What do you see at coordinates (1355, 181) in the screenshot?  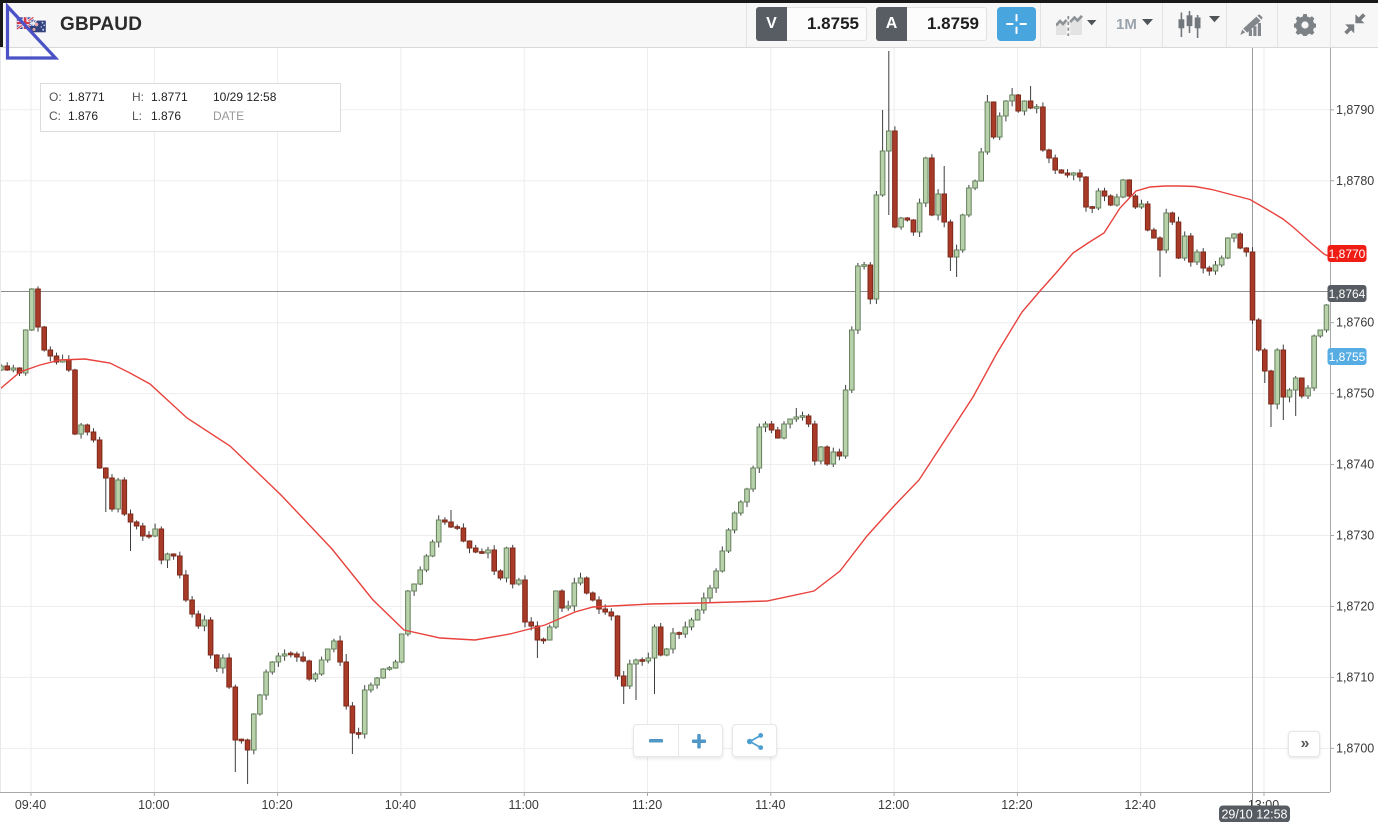 I see `svg-text: 1,8780` at bounding box center [1355, 181].